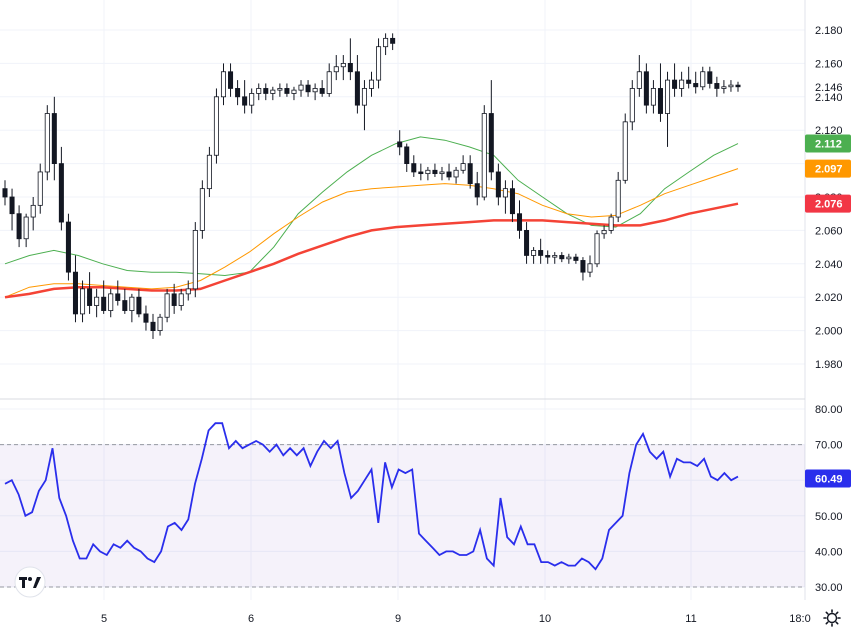  Describe the element at coordinates (829, 410) in the screenshot. I see `rsi-tick-label: 80.00` at that location.